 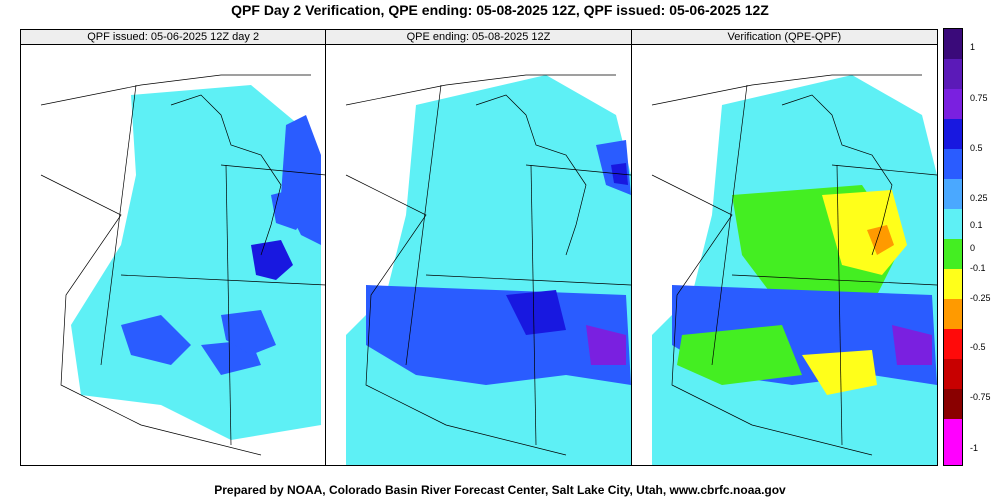 What do you see at coordinates (980, 298) in the screenshot?
I see `colorbar-label: -0.25` at bounding box center [980, 298].